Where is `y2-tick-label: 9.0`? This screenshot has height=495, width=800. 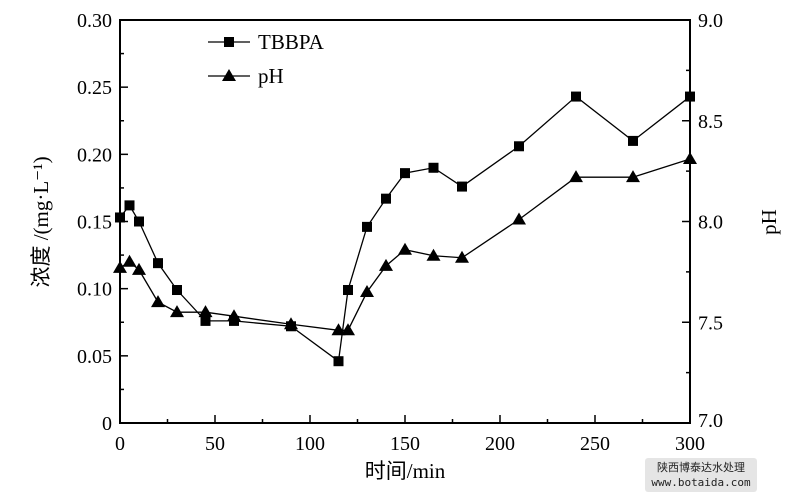 y2-tick-label: 9.0 is located at coordinates (710, 21).